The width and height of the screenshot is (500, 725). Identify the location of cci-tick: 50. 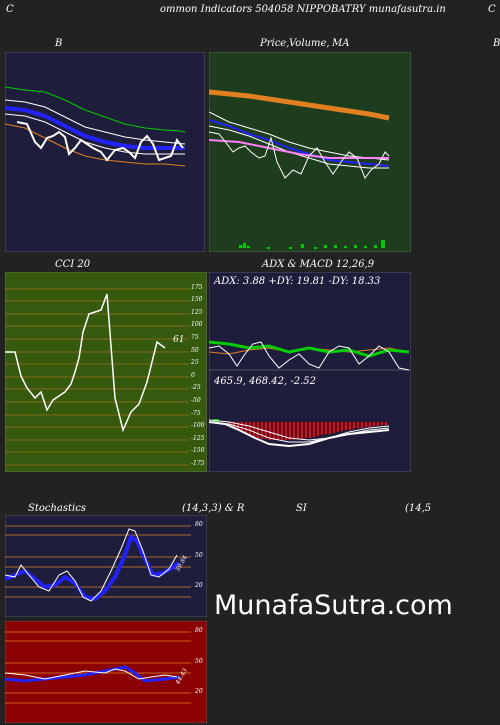
(195, 350).